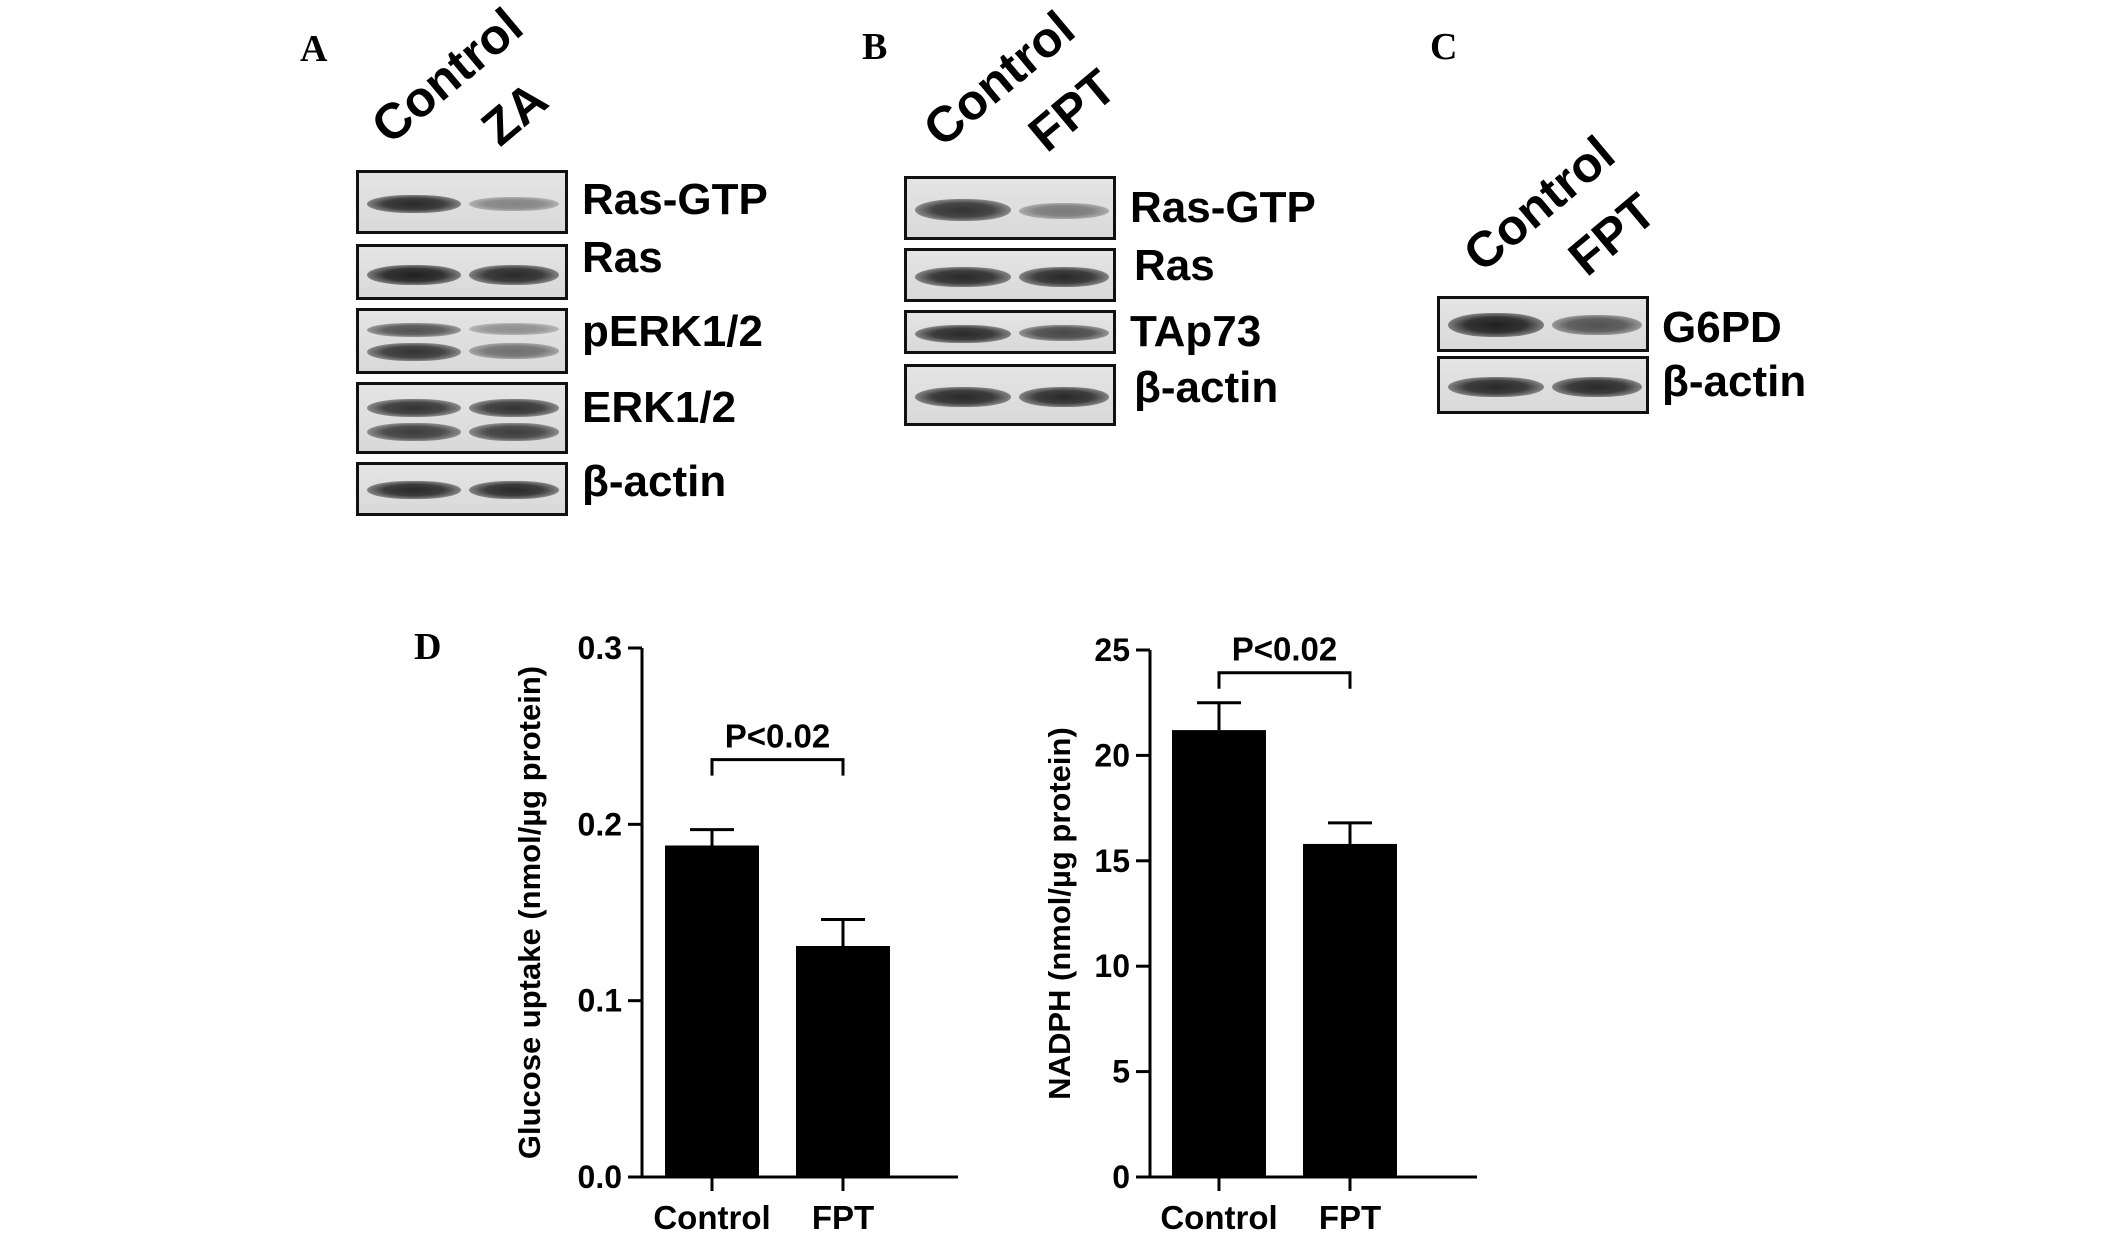 The width and height of the screenshot is (2126, 1235). What do you see at coordinates (777, 767) in the screenshot?
I see `glucose-significance-bracket` at bounding box center [777, 767].